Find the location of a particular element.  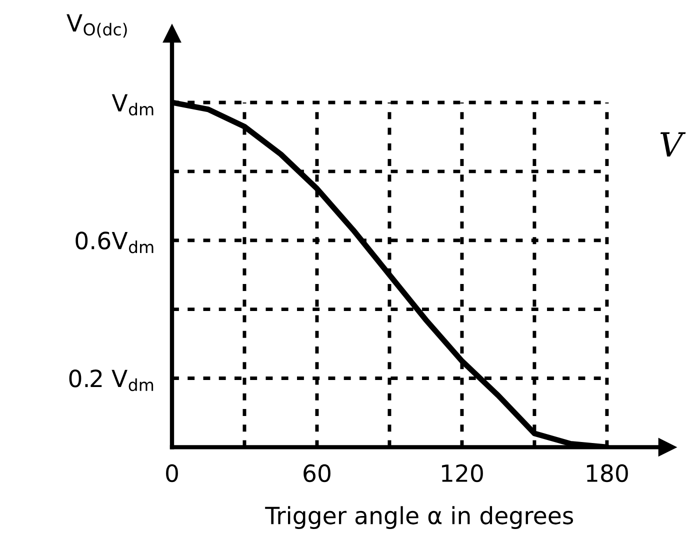

x-tick-label: 180 is located at coordinates (607, 473).